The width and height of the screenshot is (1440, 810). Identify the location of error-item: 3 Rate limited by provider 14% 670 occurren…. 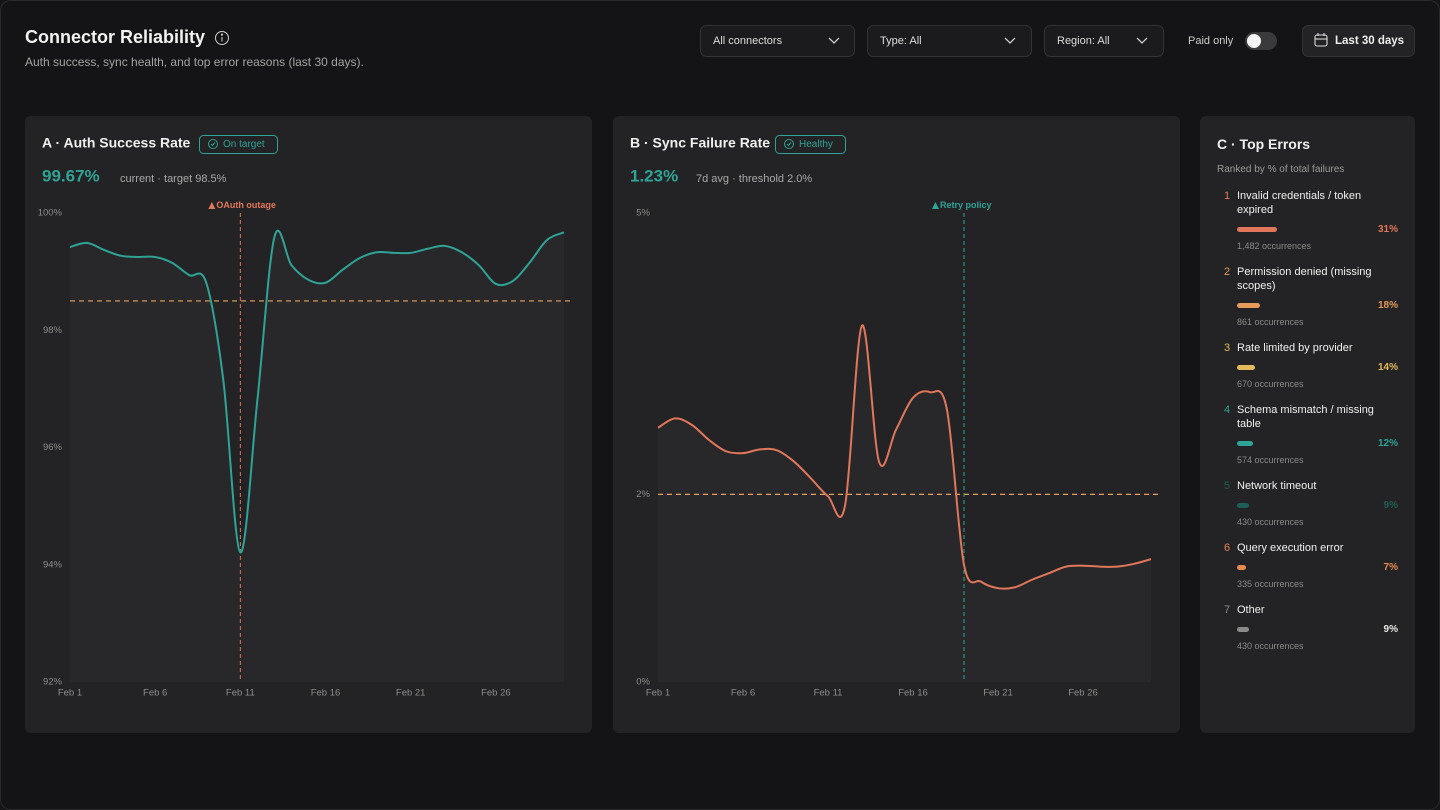
(1307, 365).